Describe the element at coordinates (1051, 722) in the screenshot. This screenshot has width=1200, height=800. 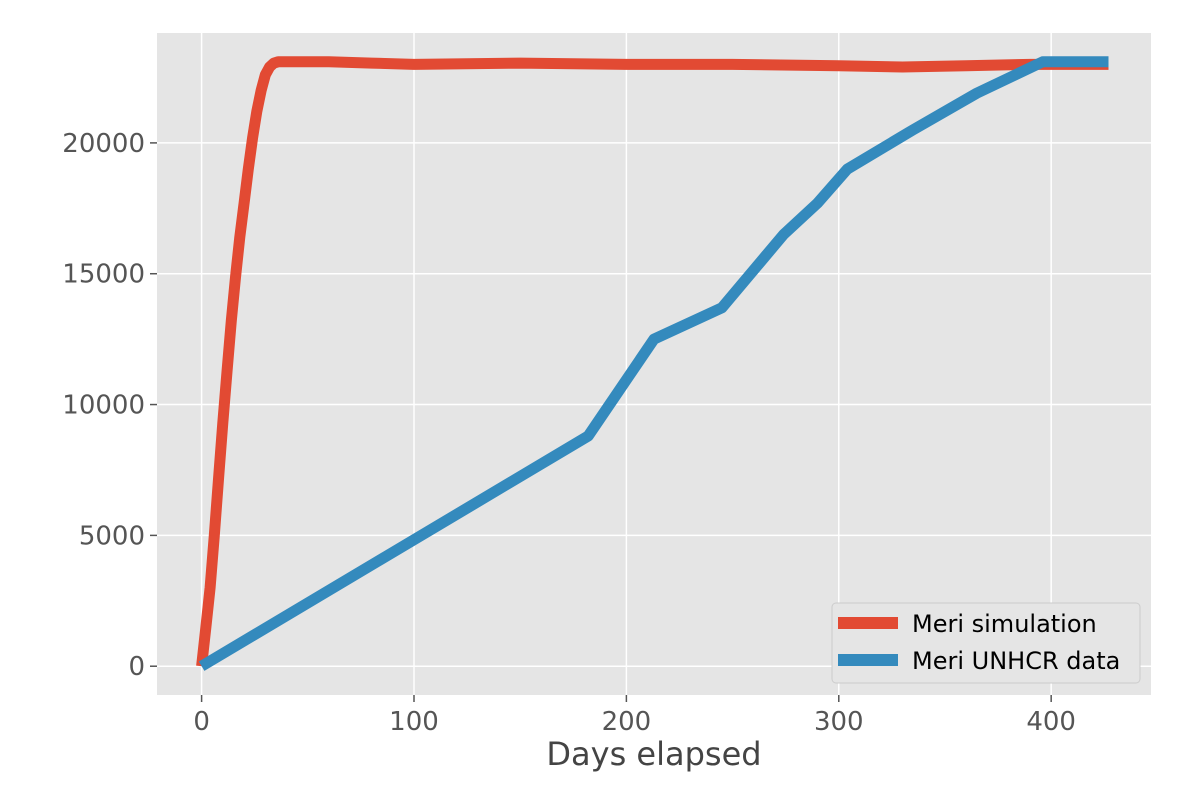
I see `x-tick-label-400: 400` at that location.